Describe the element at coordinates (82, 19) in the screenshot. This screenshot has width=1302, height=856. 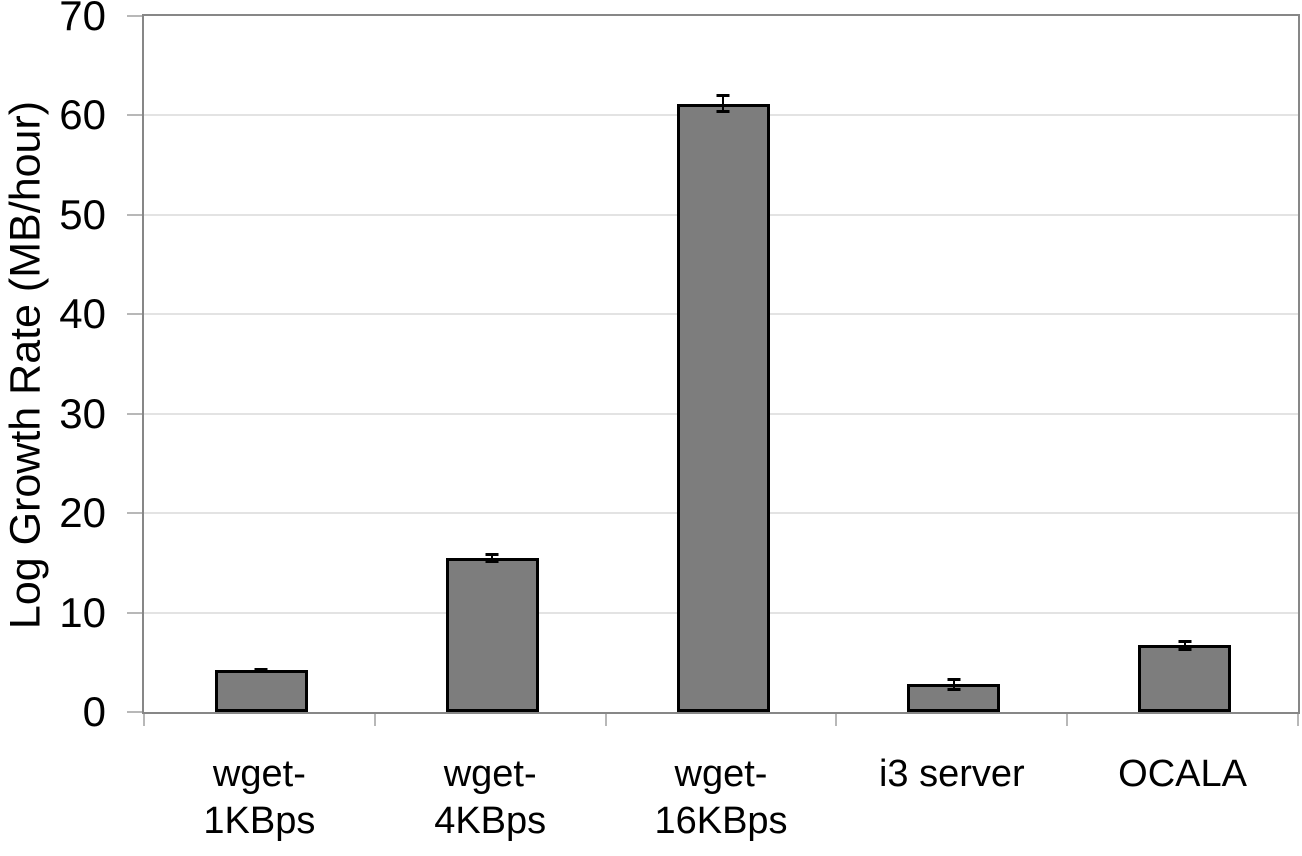
I see `y-tick-label-70: 70` at that location.